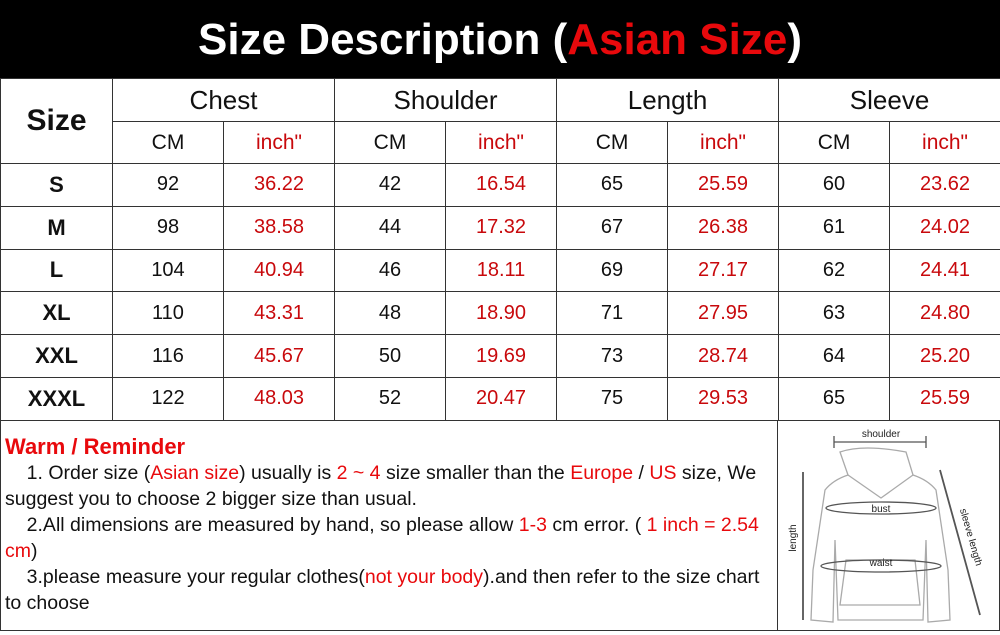 This screenshot has width=1000, height=635. Describe the element at coordinates (390, 356) in the screenshot. I see `cm-value-cell: 50` at that location.